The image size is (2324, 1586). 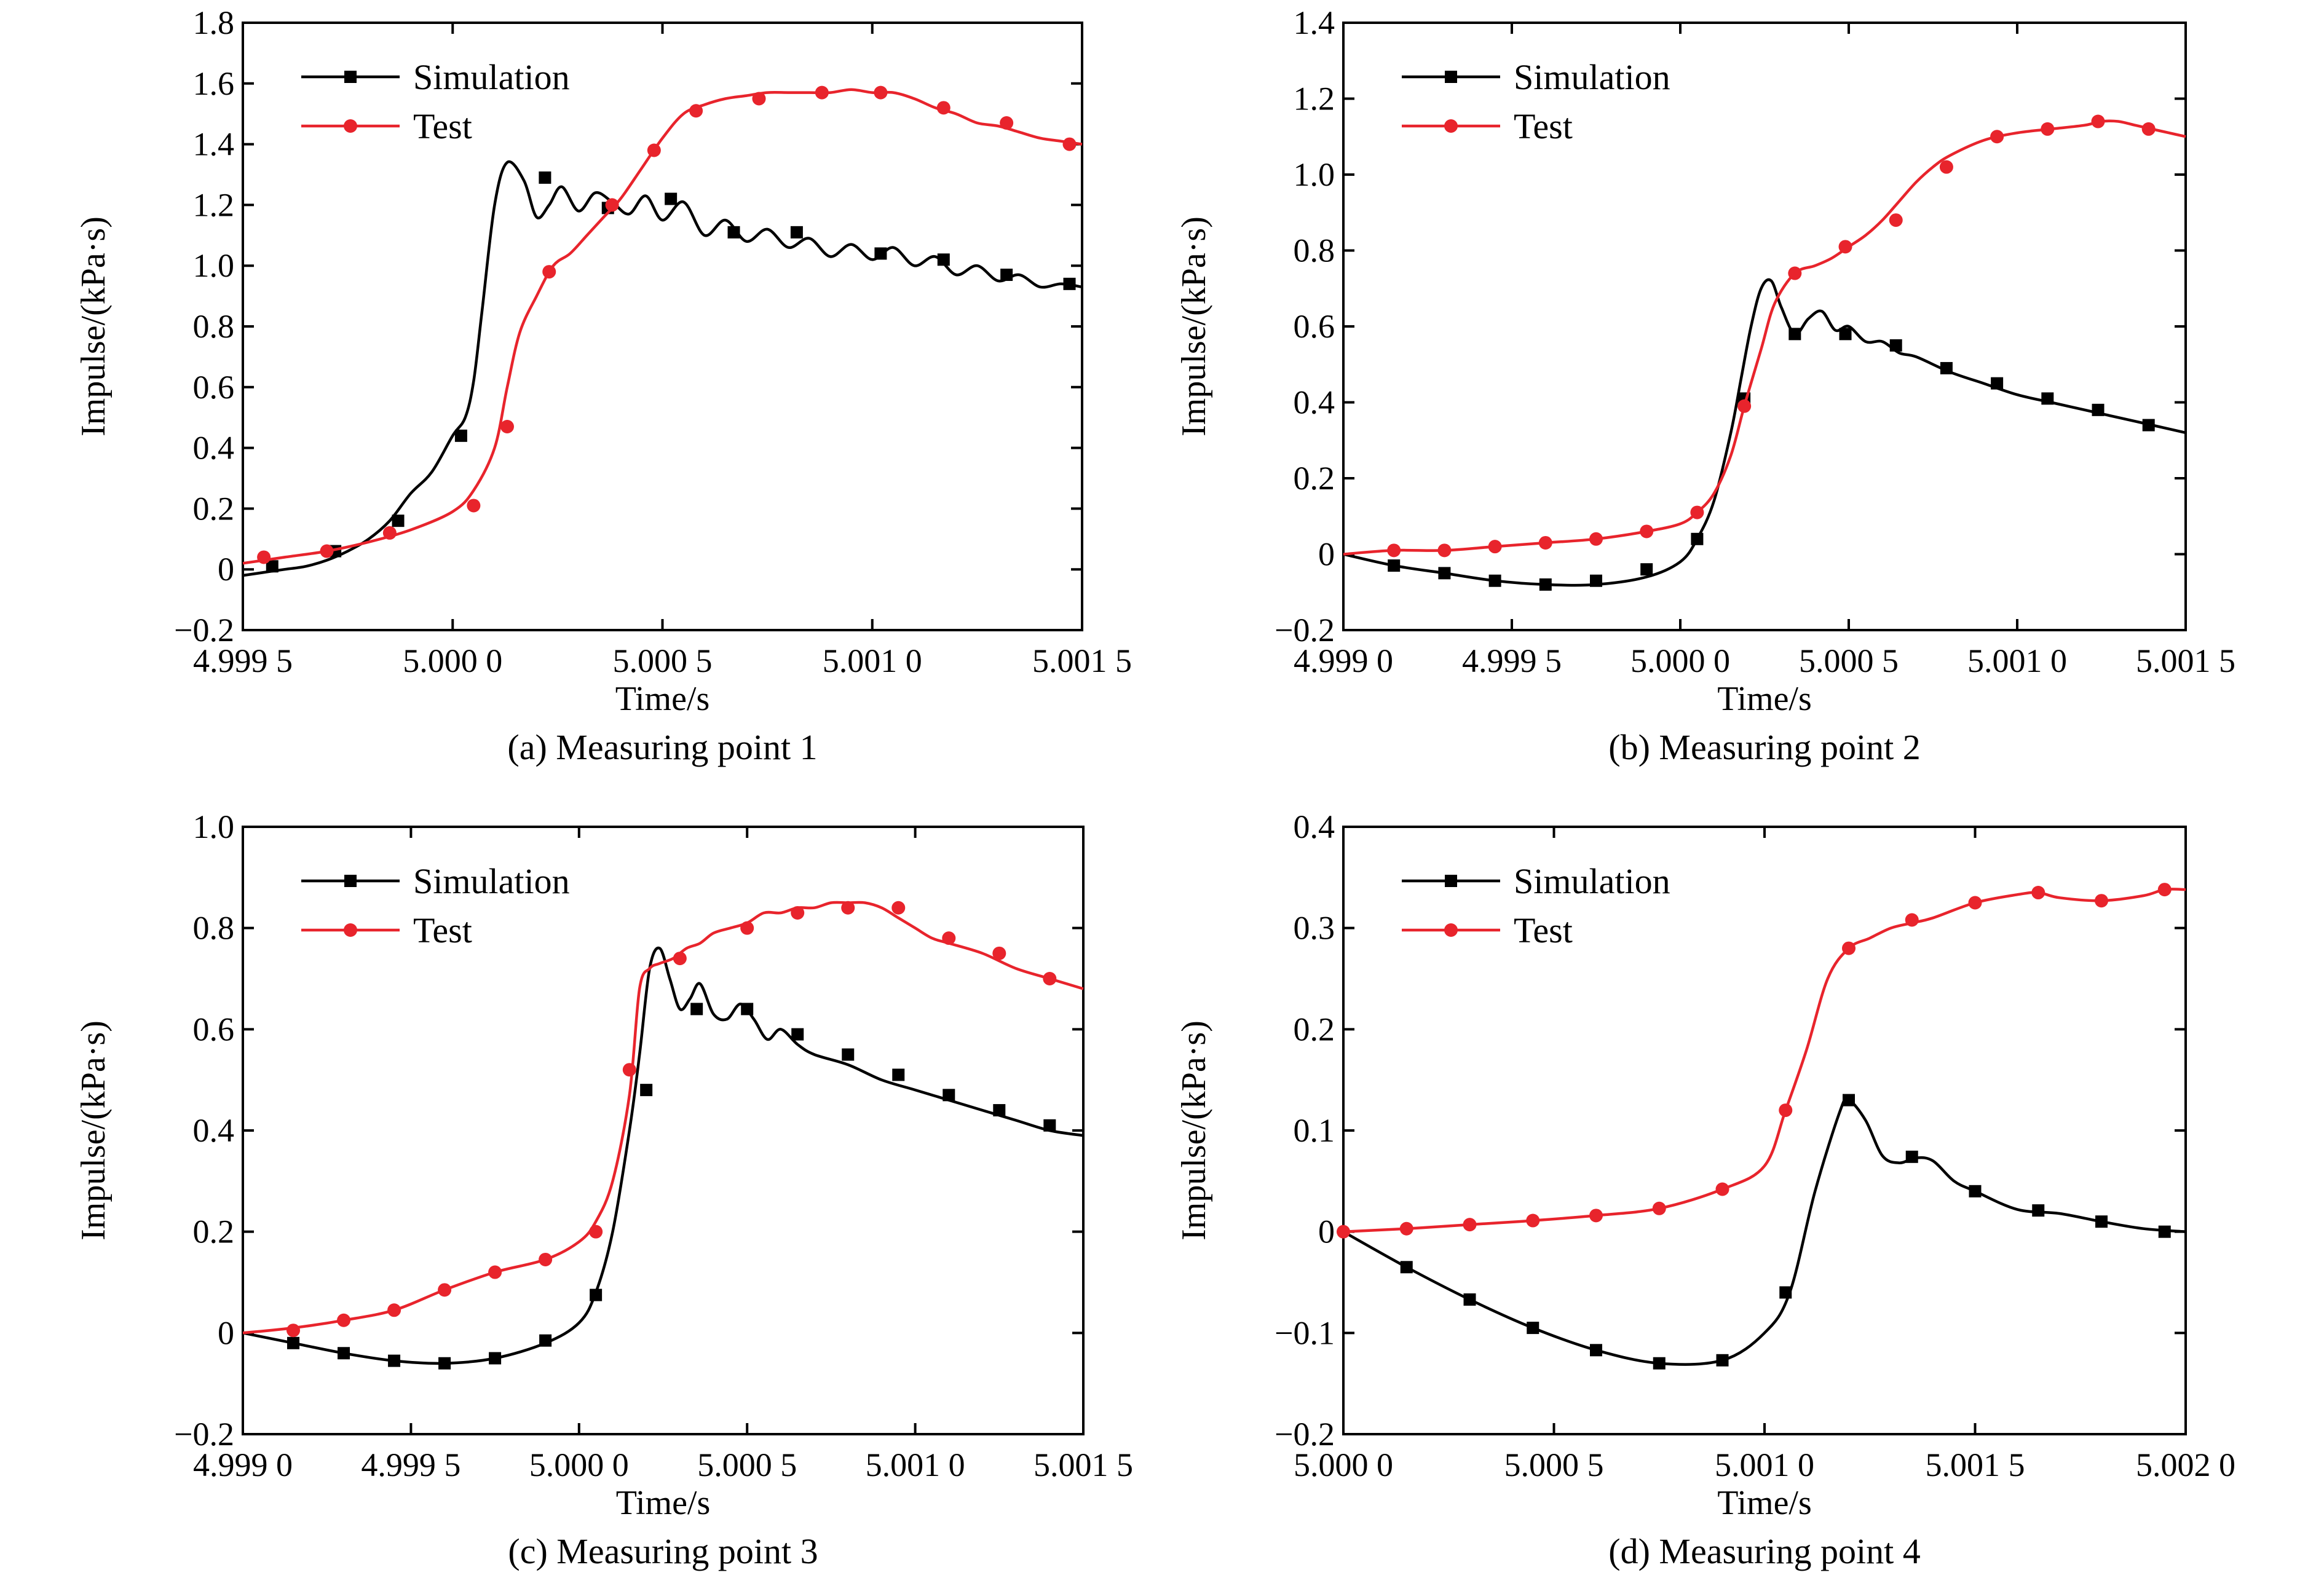 I want to click on y-tick-label: 1.6, so click(x=214, y=84).